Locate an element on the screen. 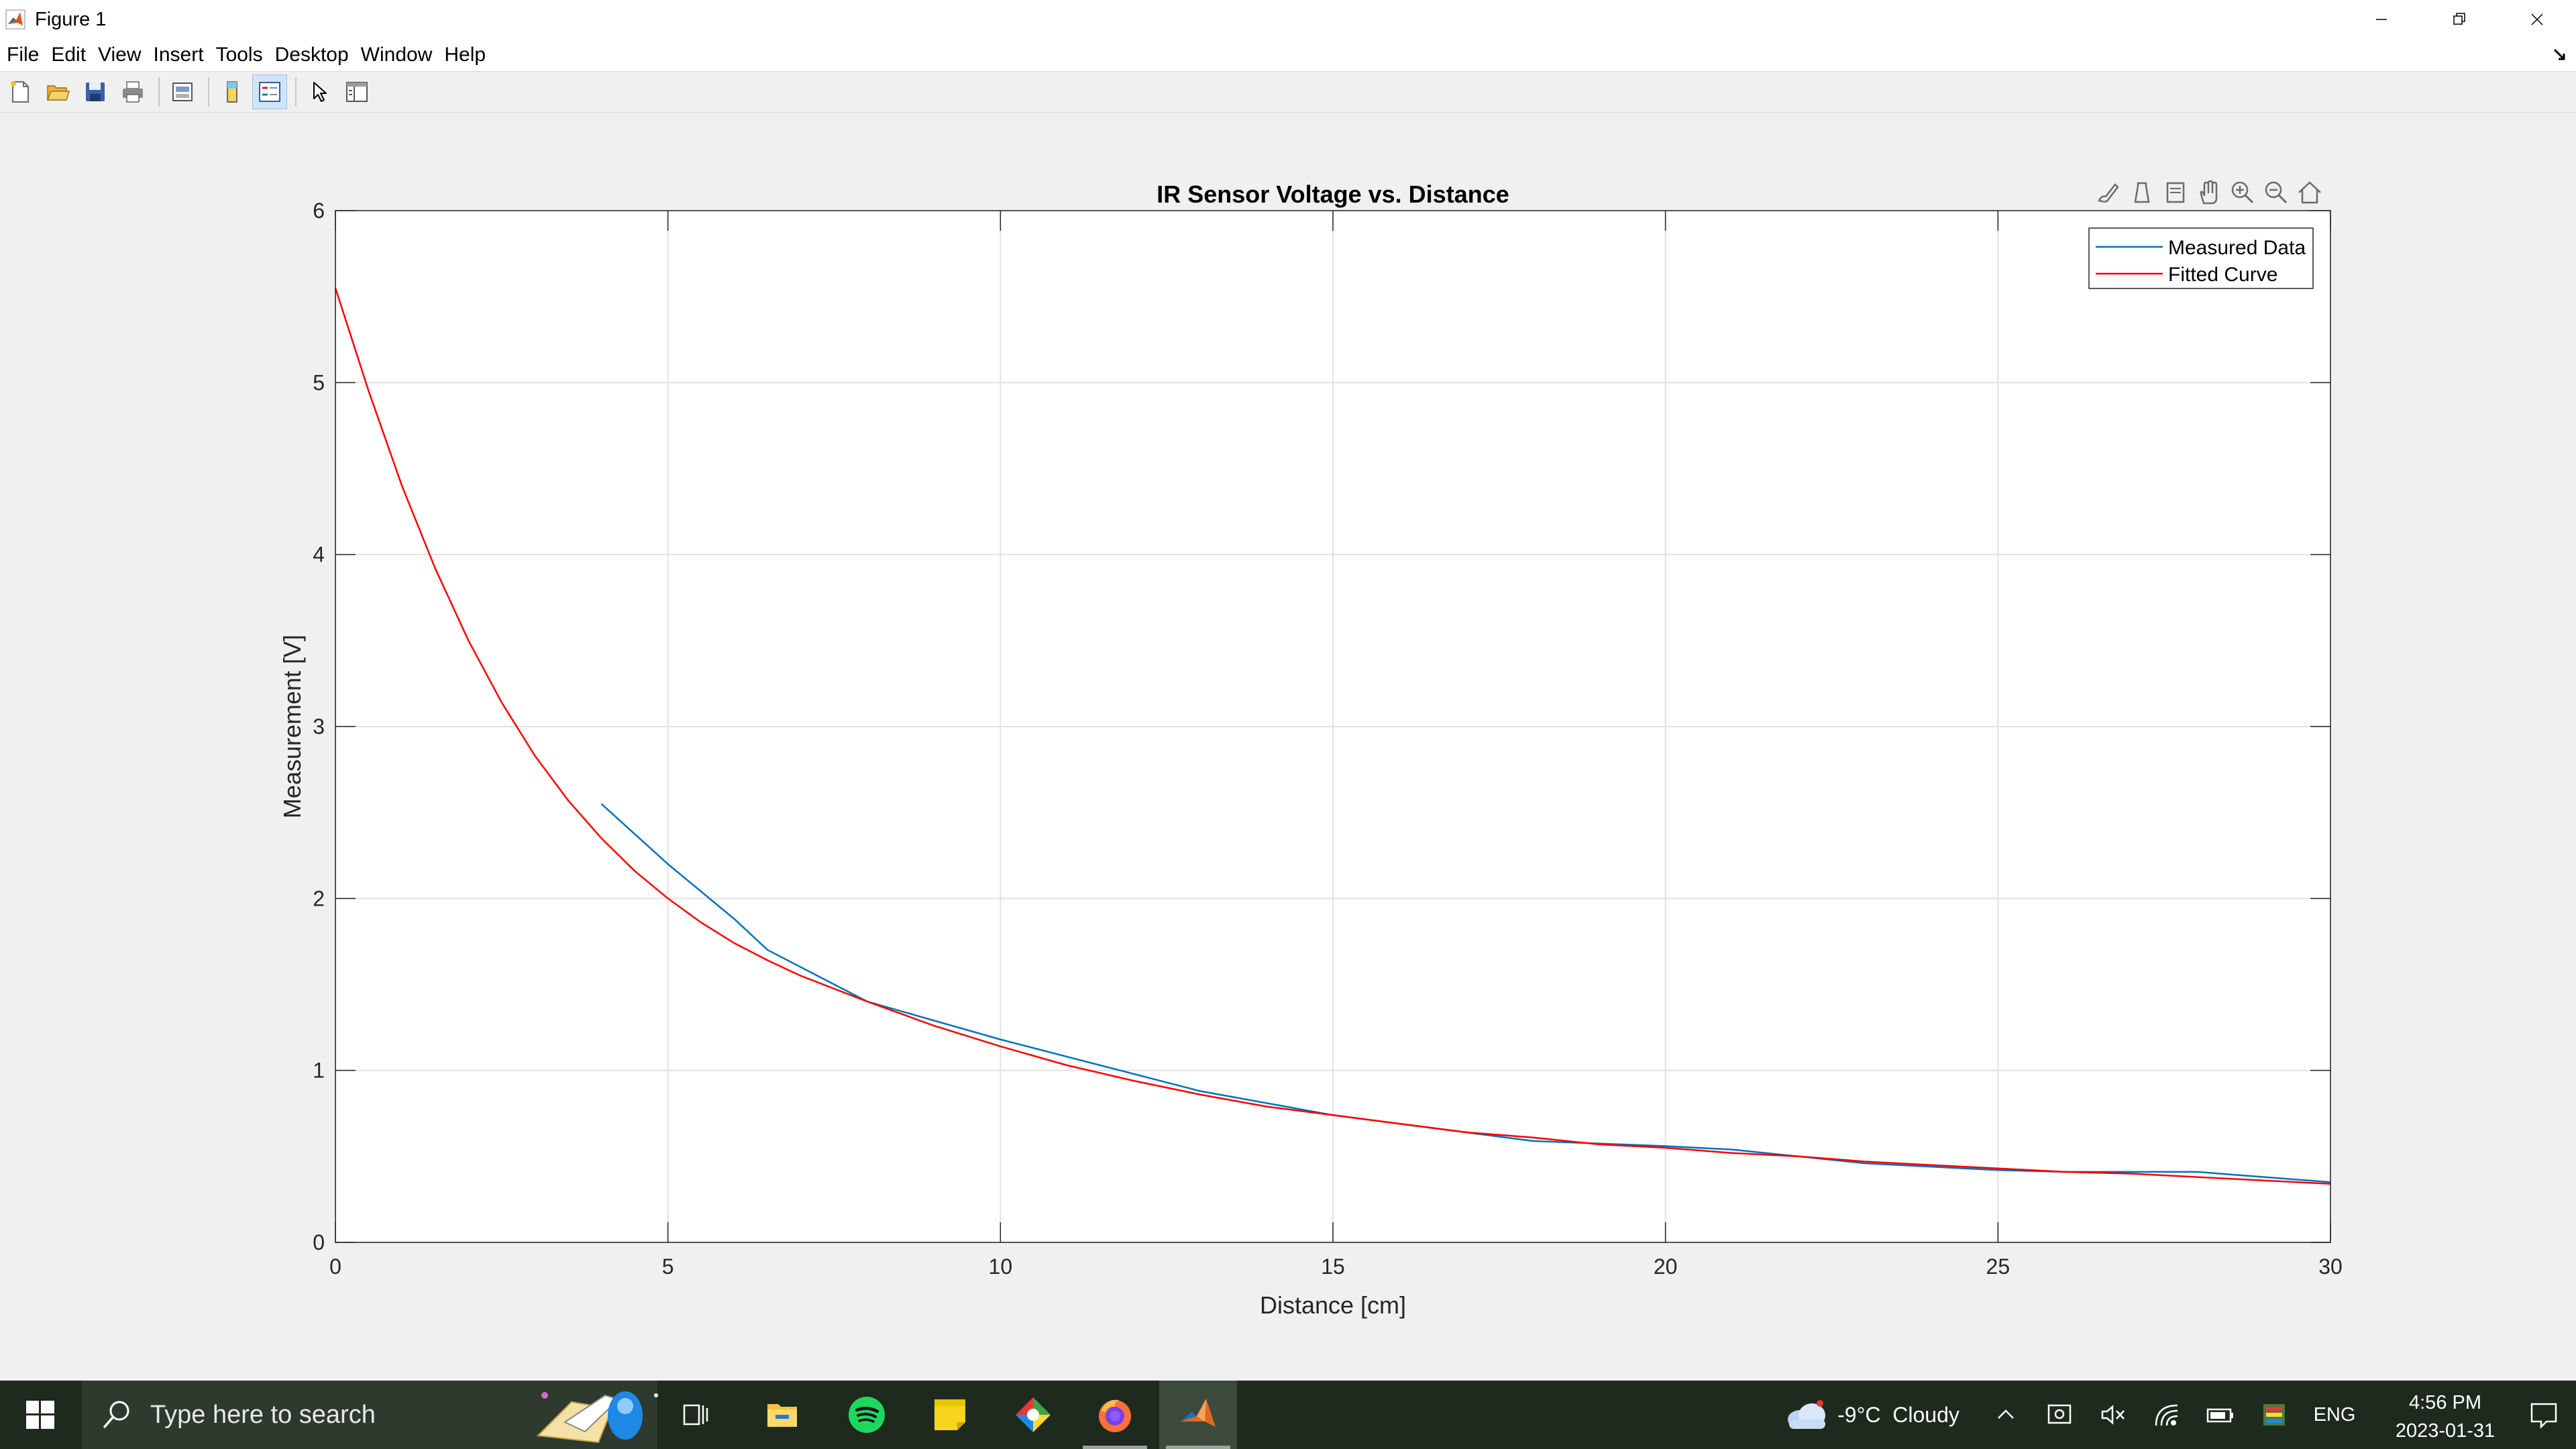 This screenshot has height=1449, width=2576. save-icon is located at coordinates (95, 92).